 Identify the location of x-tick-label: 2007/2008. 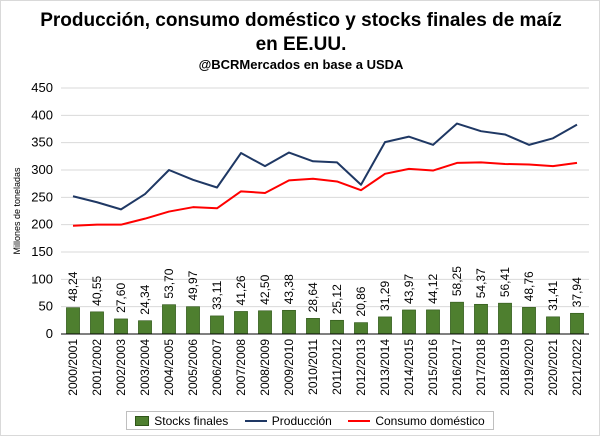
(241, 367).